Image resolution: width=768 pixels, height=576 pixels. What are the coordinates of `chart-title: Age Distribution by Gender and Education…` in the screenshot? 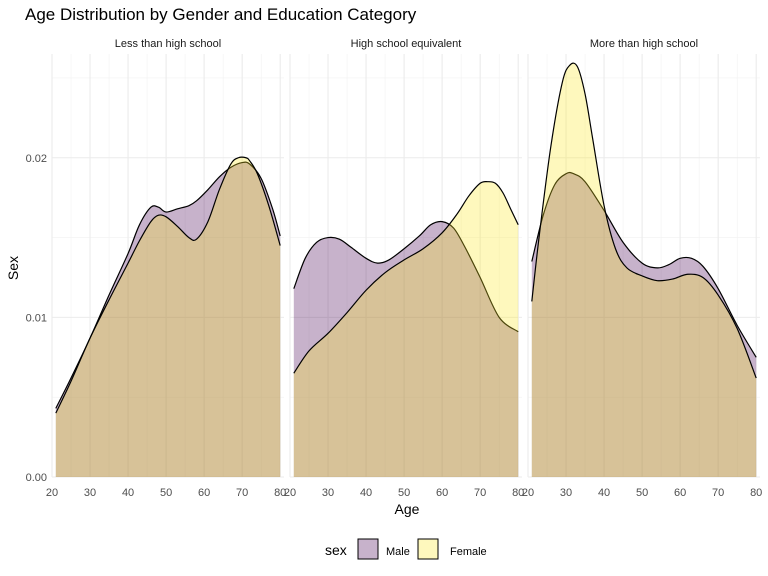 It's located at (221, 14).